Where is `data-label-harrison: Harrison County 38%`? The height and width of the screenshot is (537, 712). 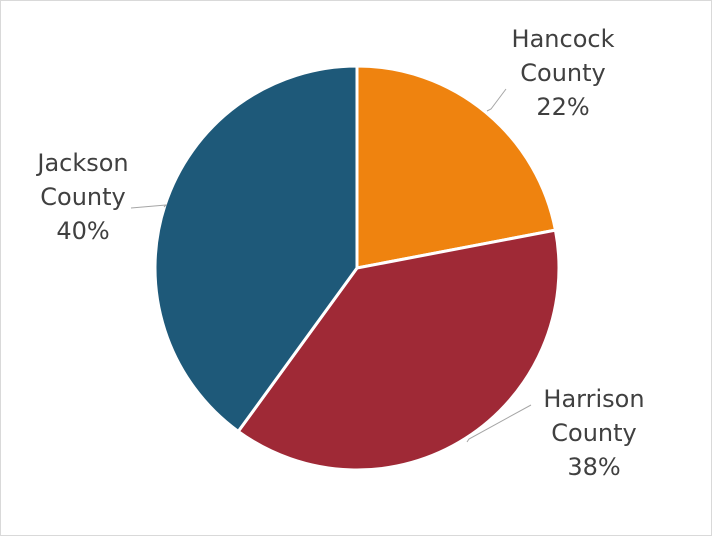 data-label-harrison: Harrison County 38% is located at coordinates (593, 433).